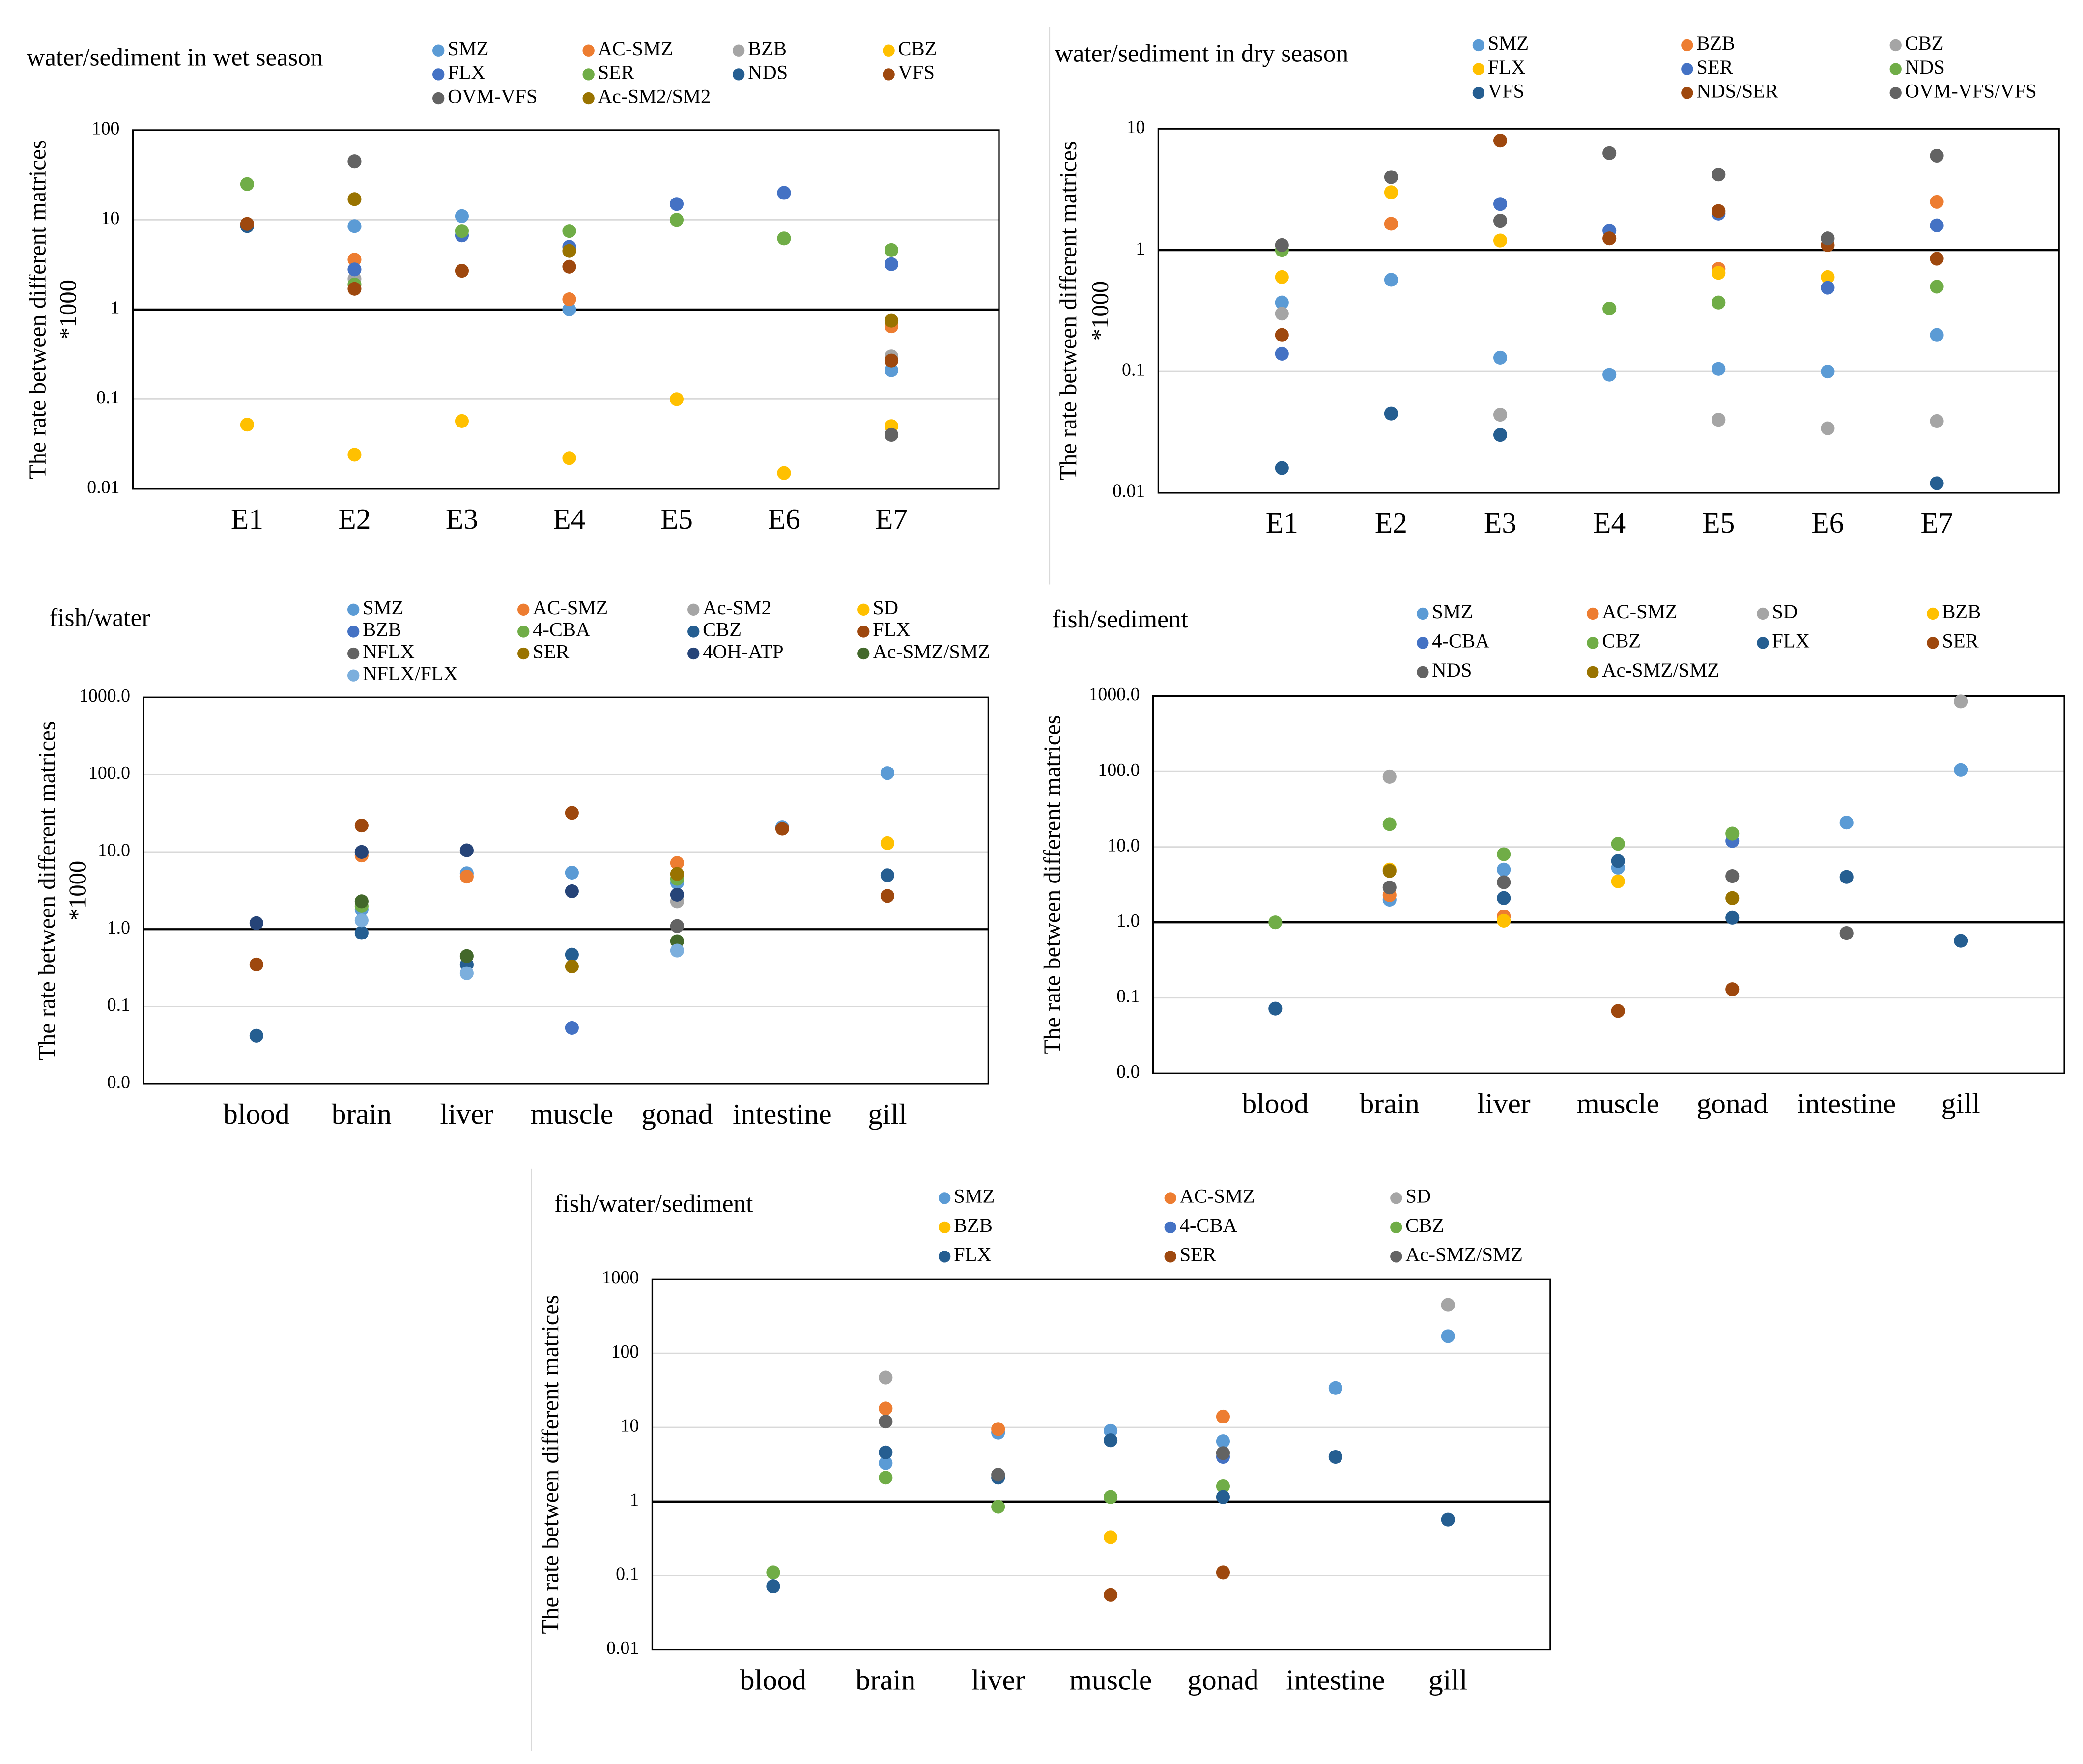 The image size is (2083, 1764). I want to click on legend-label: SMZ, so click(974, 1196).